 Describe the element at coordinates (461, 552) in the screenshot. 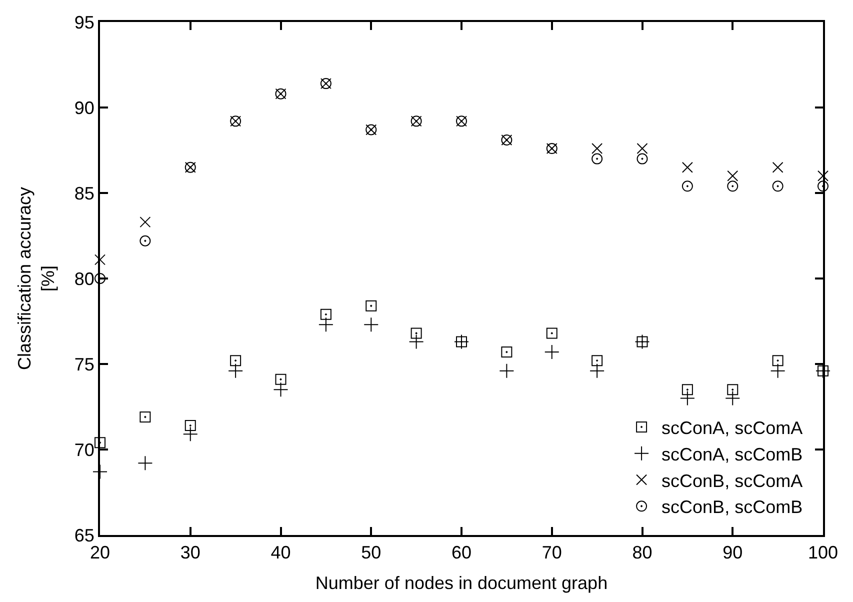

I see `x-tick-label: 60` at that location.